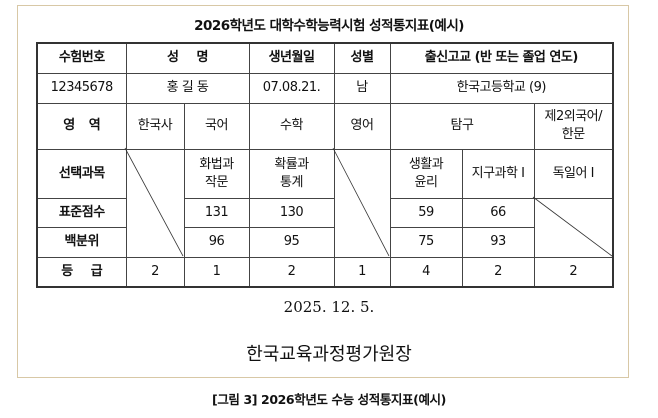 The height and width of the screenshot is (418, 658). I want to click on elective-inquiry1: 생활과 윤리, so click(426, 173).